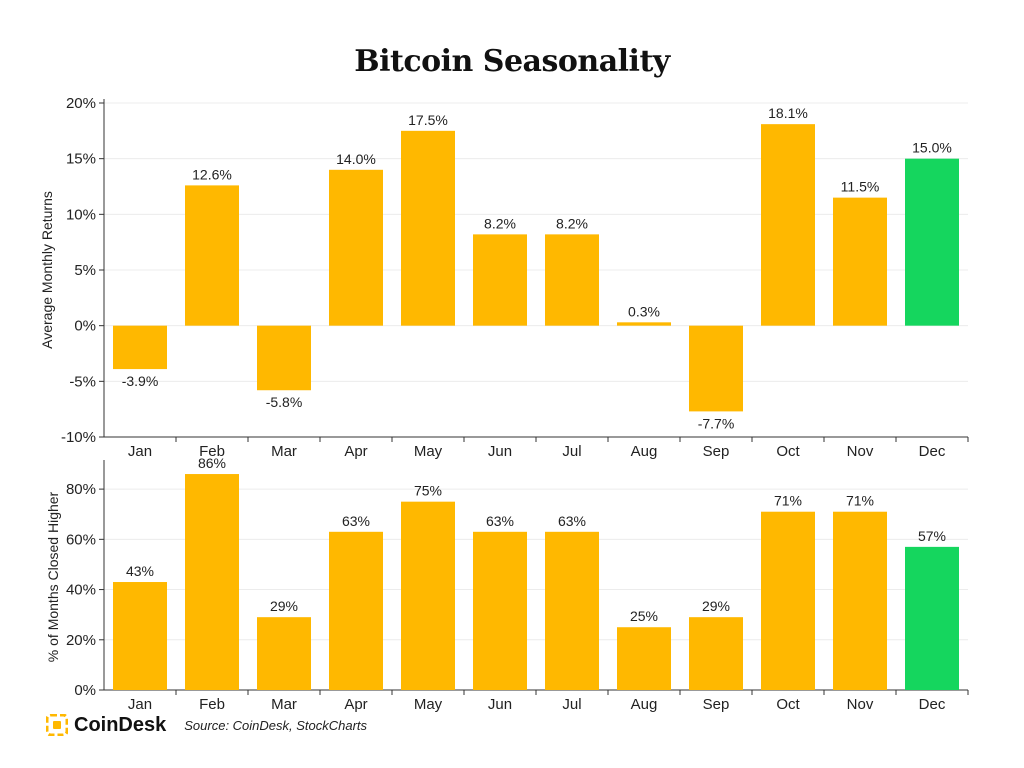 The width and height of the screenshot is (1024, 768). I want to click on data-label: 11.5%, so click(860, 187).